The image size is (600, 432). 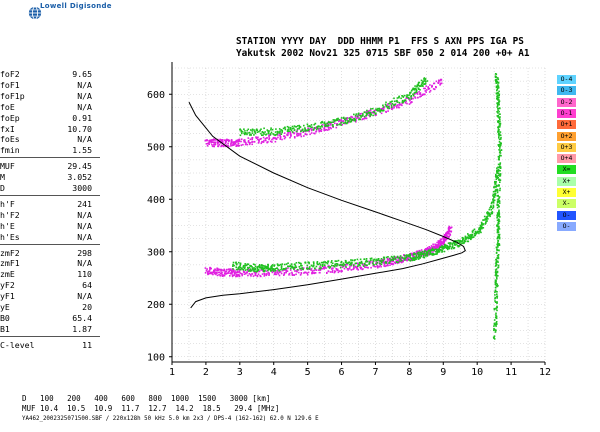 I want to click on x-tick-label: 1, so click(x=172, y=372).